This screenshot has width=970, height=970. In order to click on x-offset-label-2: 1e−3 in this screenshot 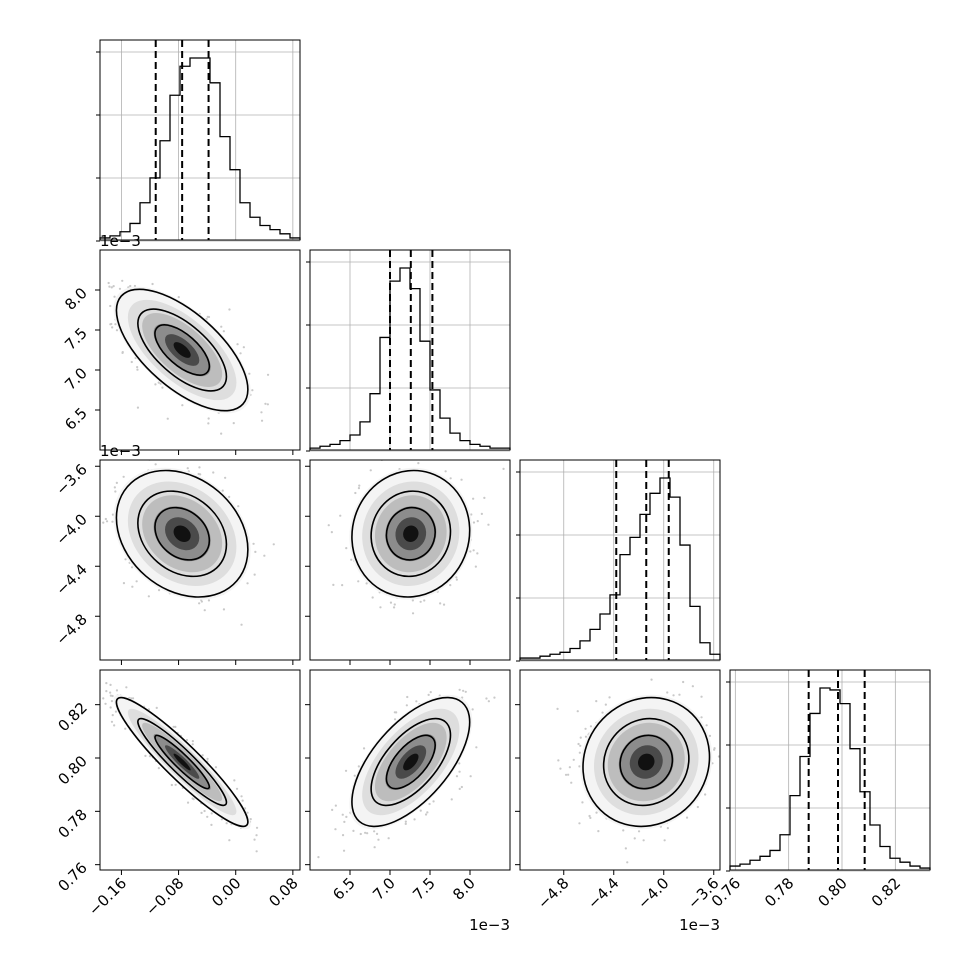, I will do `click(699, 925)`.